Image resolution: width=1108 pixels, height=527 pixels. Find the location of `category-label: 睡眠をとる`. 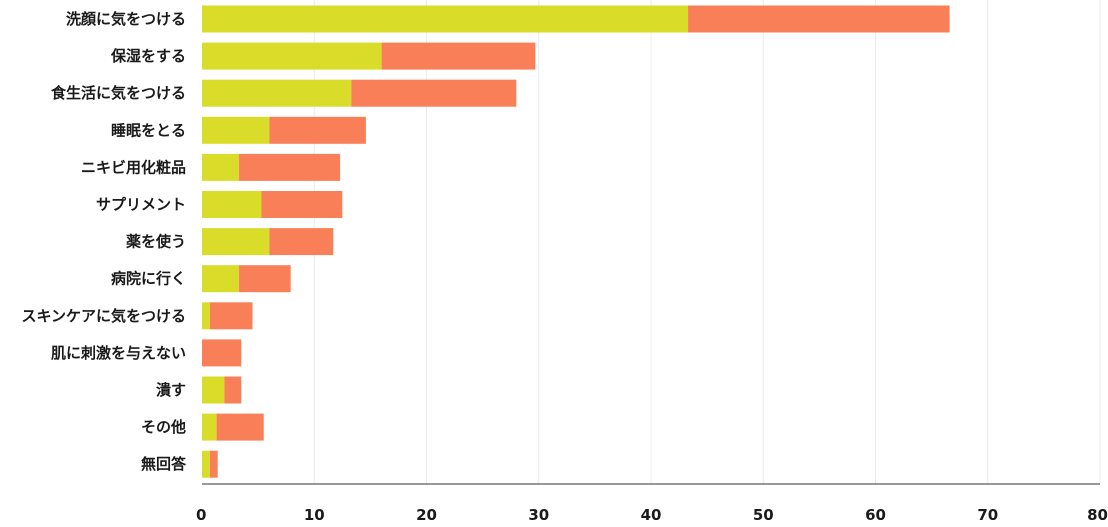

category-label: 睡眠をとる is located at coordinates (148, 130).